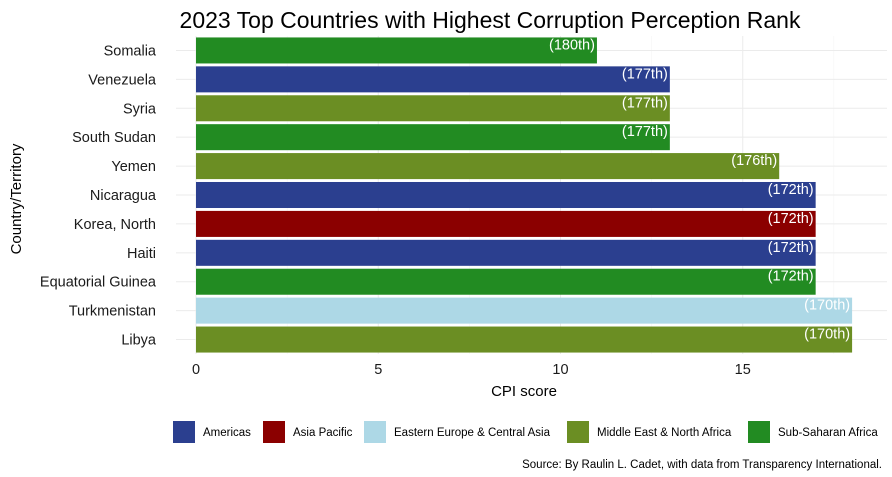 Image resolution: width=892 pixels, height=477 pixels. I want to click on x-tick-label: 0, so click(196, 370).